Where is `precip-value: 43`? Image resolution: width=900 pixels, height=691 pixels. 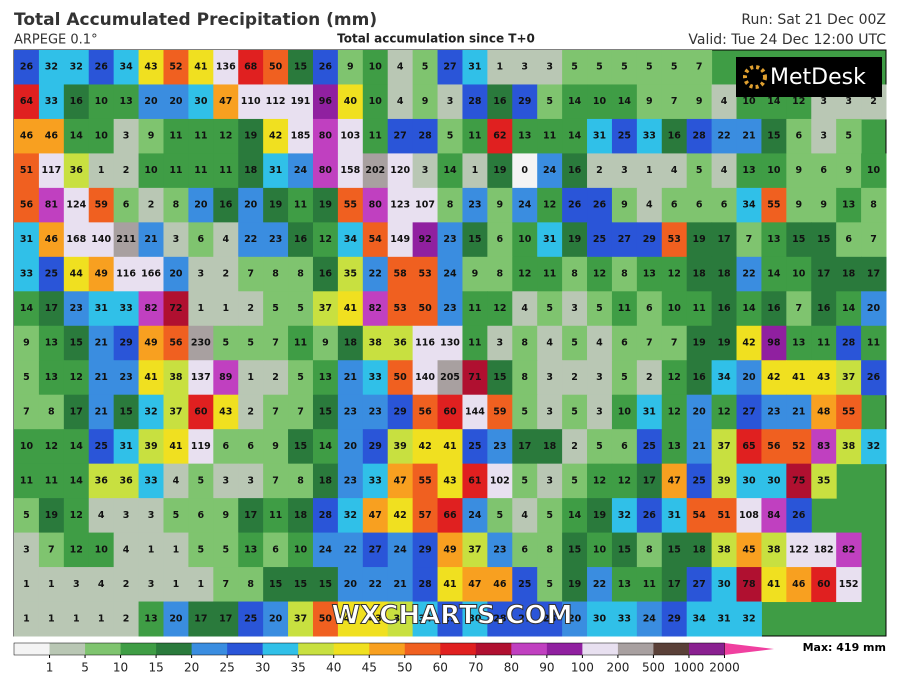 precip-value: 43 is located at coordinates (225, 411).